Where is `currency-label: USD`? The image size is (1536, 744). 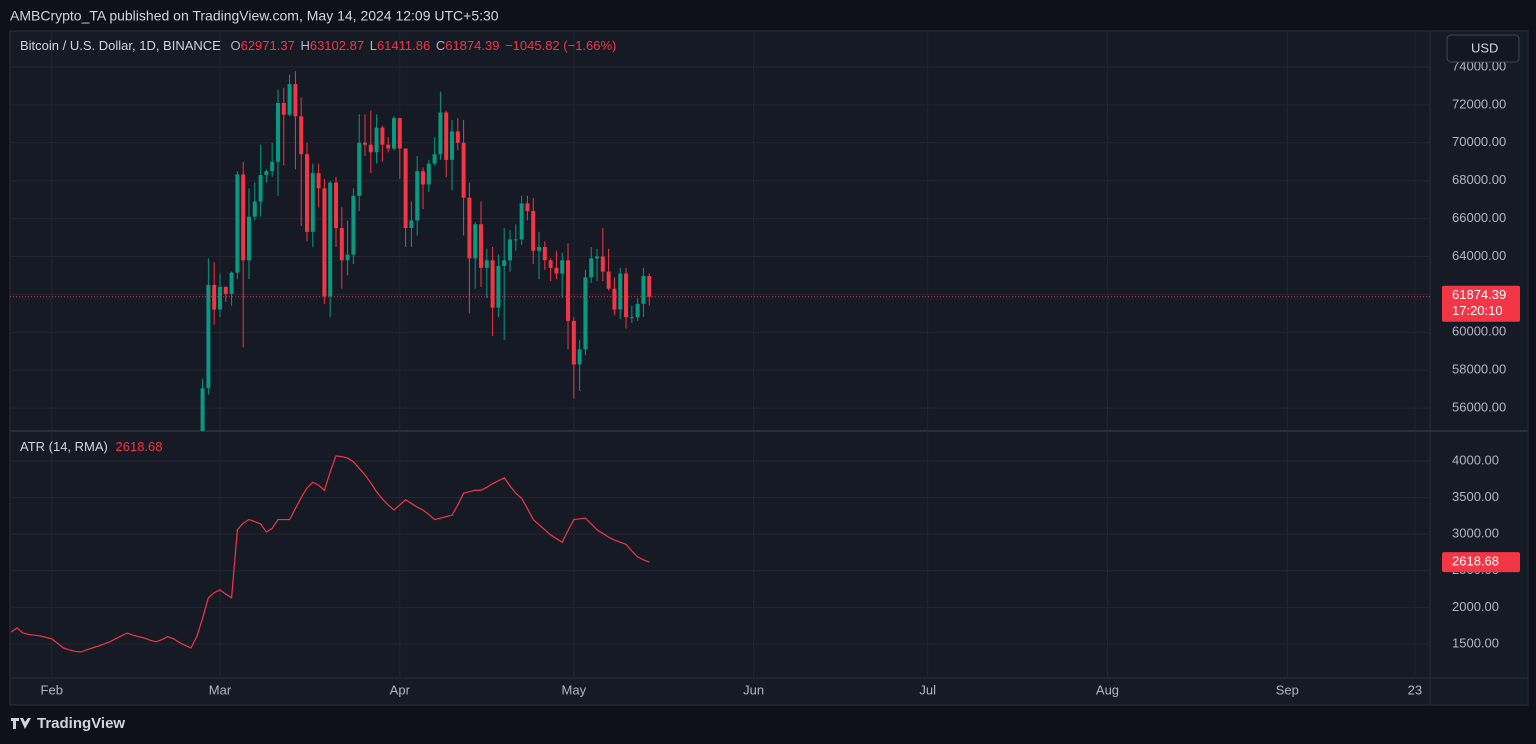
currency-label: USD is located at coordinates (1484, 47).